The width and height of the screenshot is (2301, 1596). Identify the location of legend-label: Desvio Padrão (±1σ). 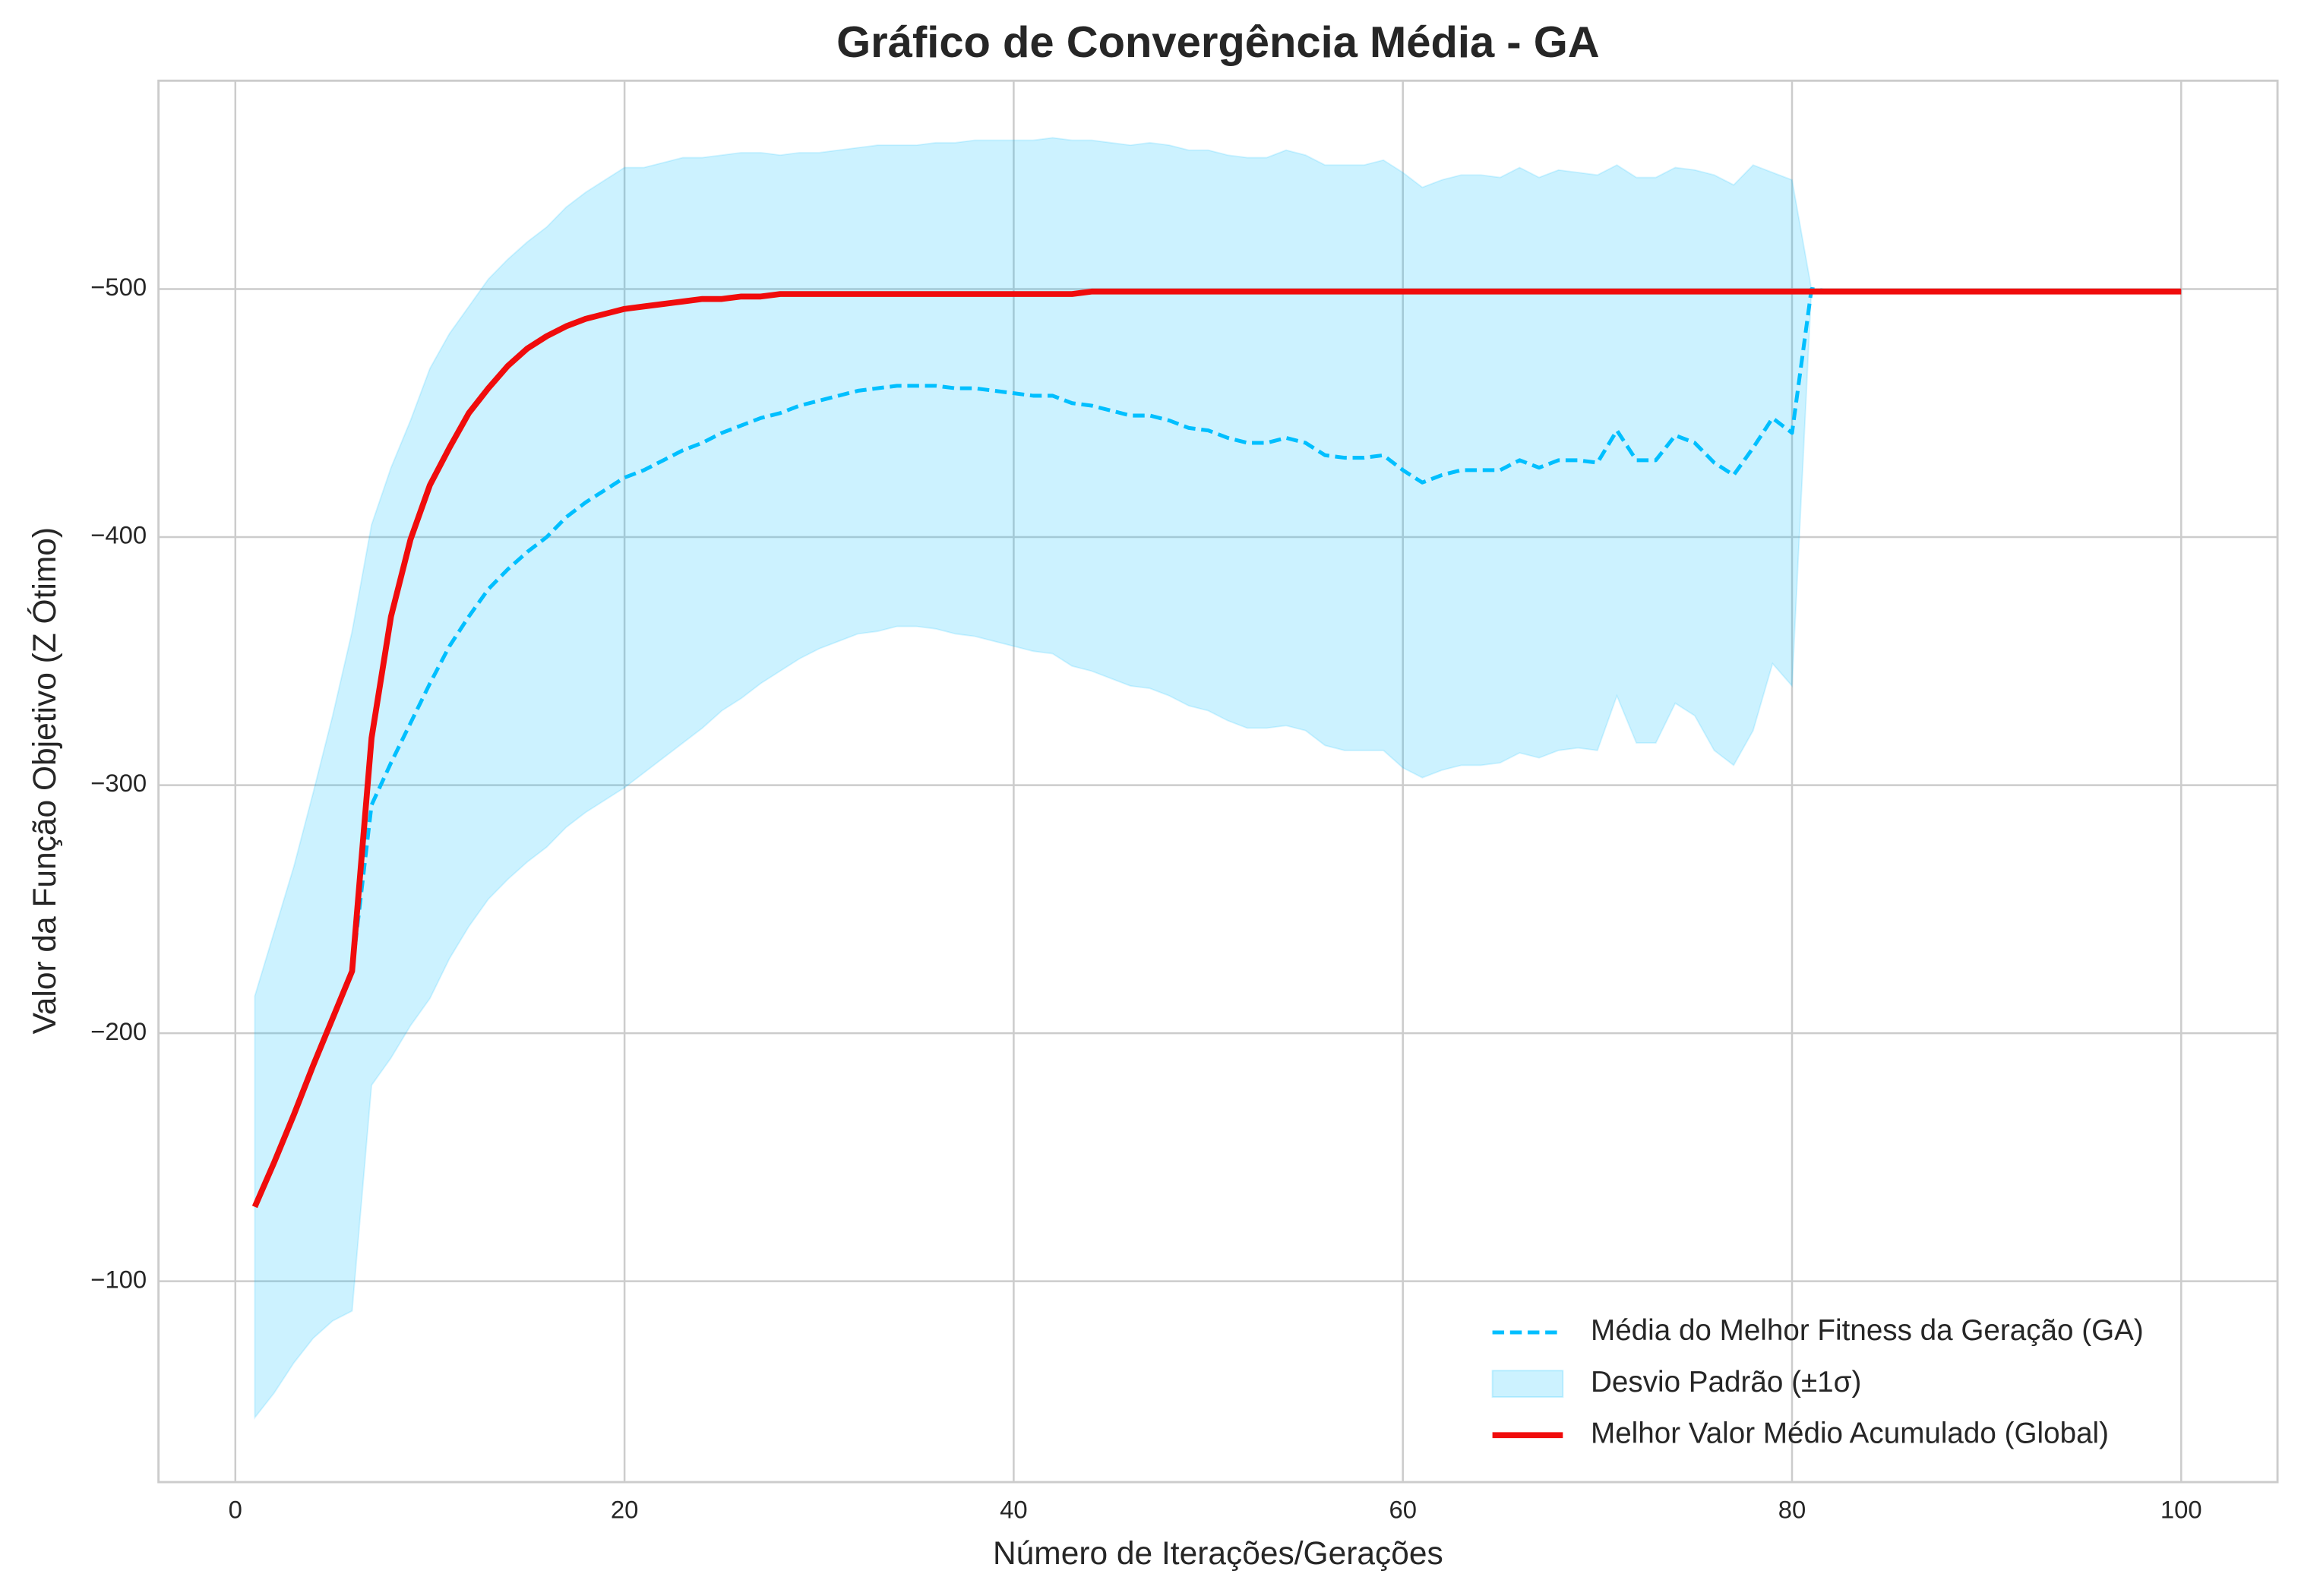
(1726, 1382).